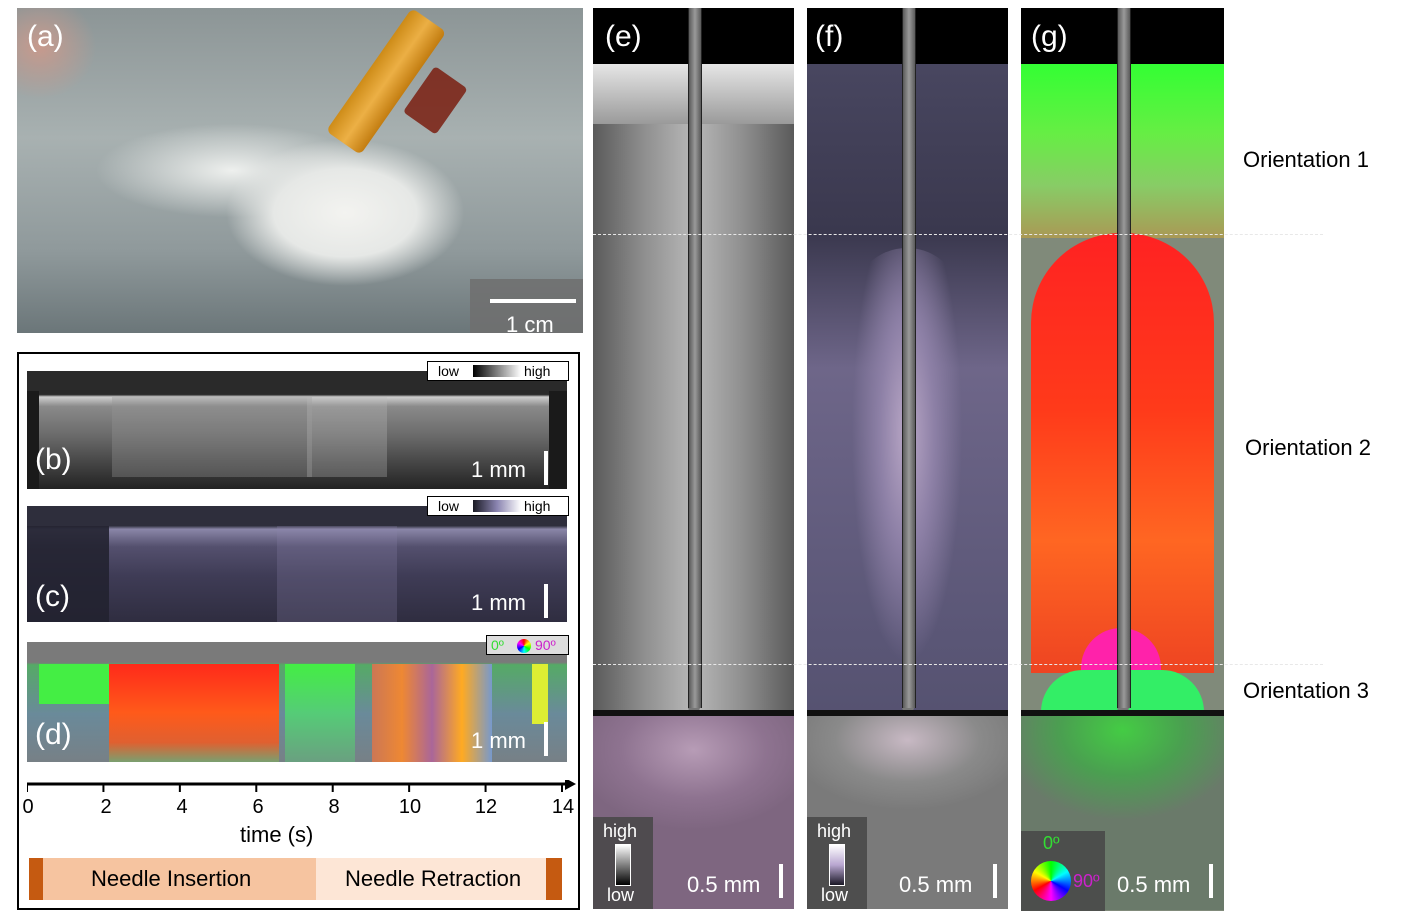 The height and width of the screenshot is (921, 1415). I want to click on image-panel-f: (f) high low 0.5 mm, so click(907, 458).